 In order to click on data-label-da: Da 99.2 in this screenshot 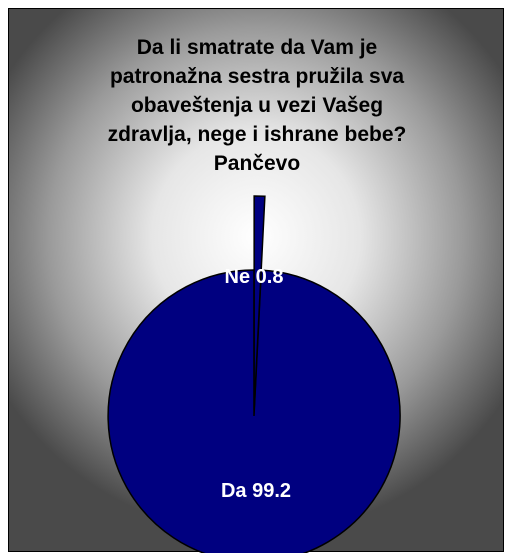, I will do `click(256, 491)`.